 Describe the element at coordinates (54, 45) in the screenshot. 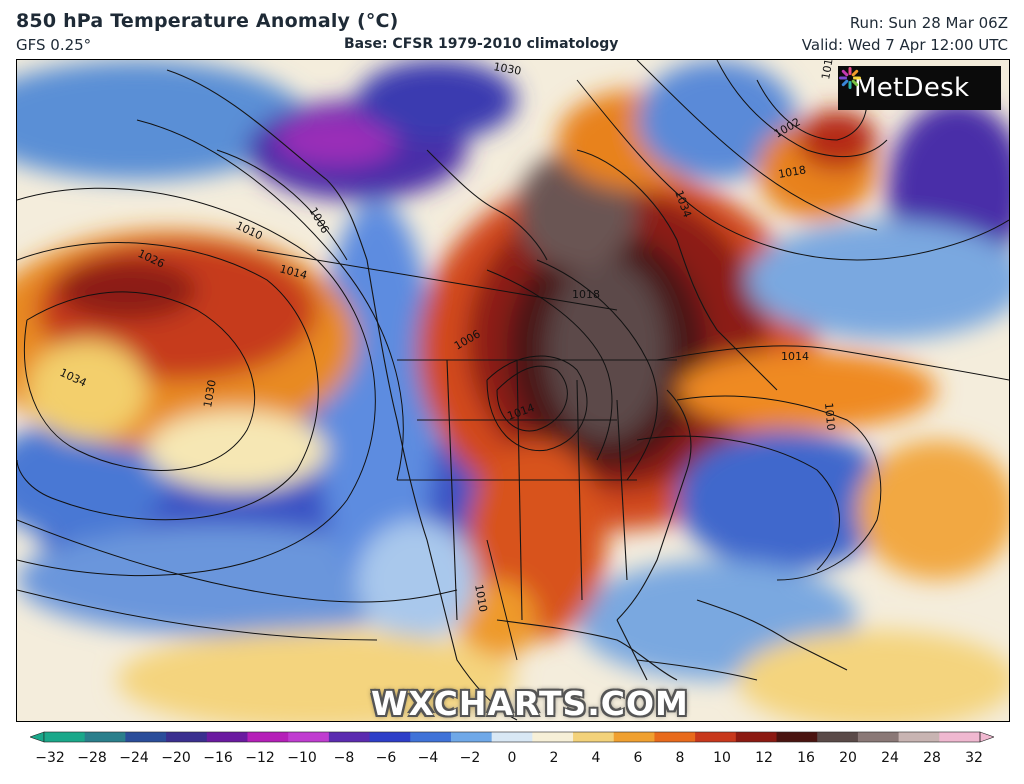

I see `model-label: GFS 0.25°` at that location.